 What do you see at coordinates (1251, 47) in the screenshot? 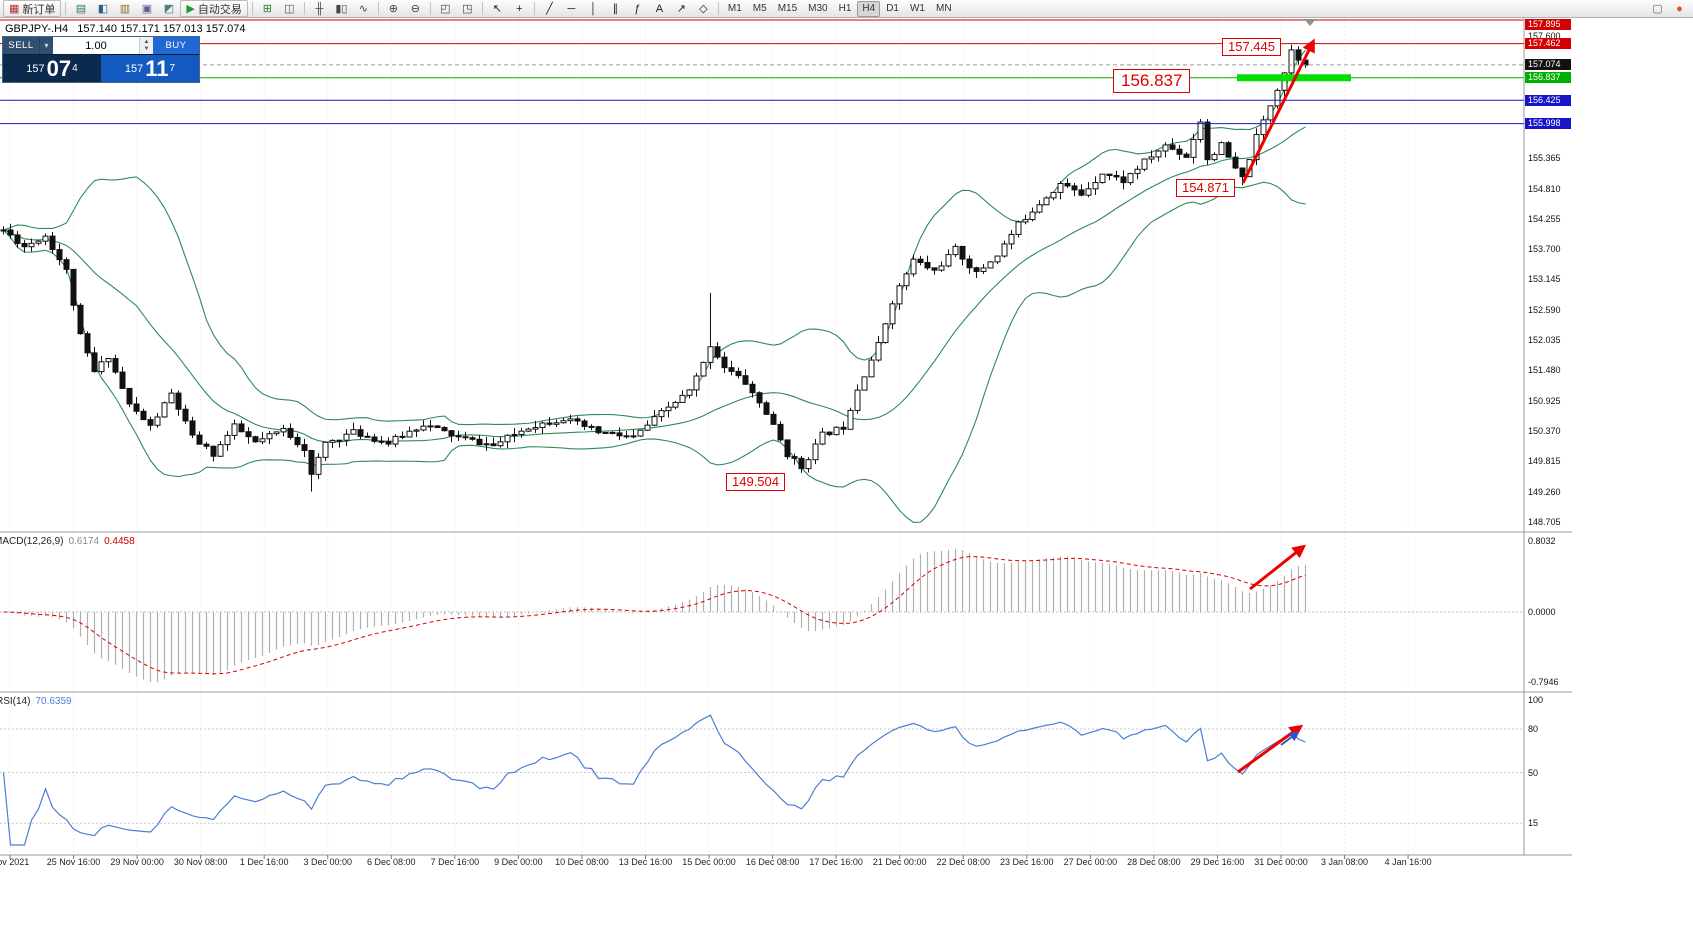
I see `annotation-target-price: 157.445` at bounding box center [1251, 47].